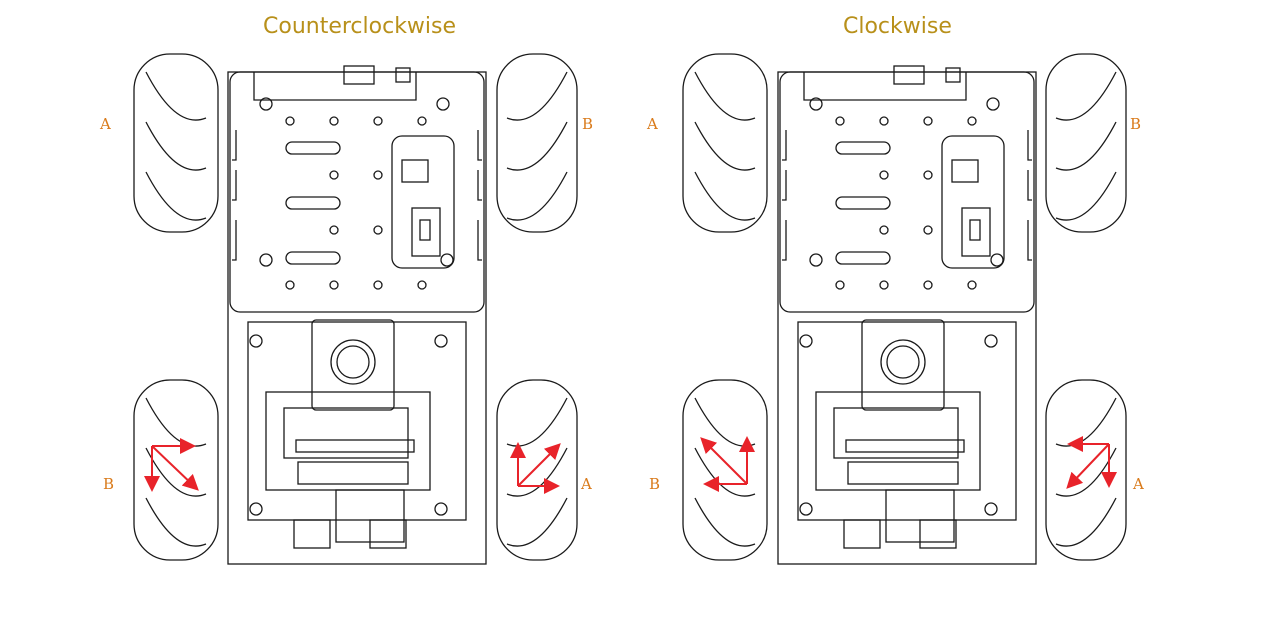  What do you see at coordinates (360, 26) in the screenshot?
I see `panel-title: Counterclockwise` at bounding box center [360, 26].